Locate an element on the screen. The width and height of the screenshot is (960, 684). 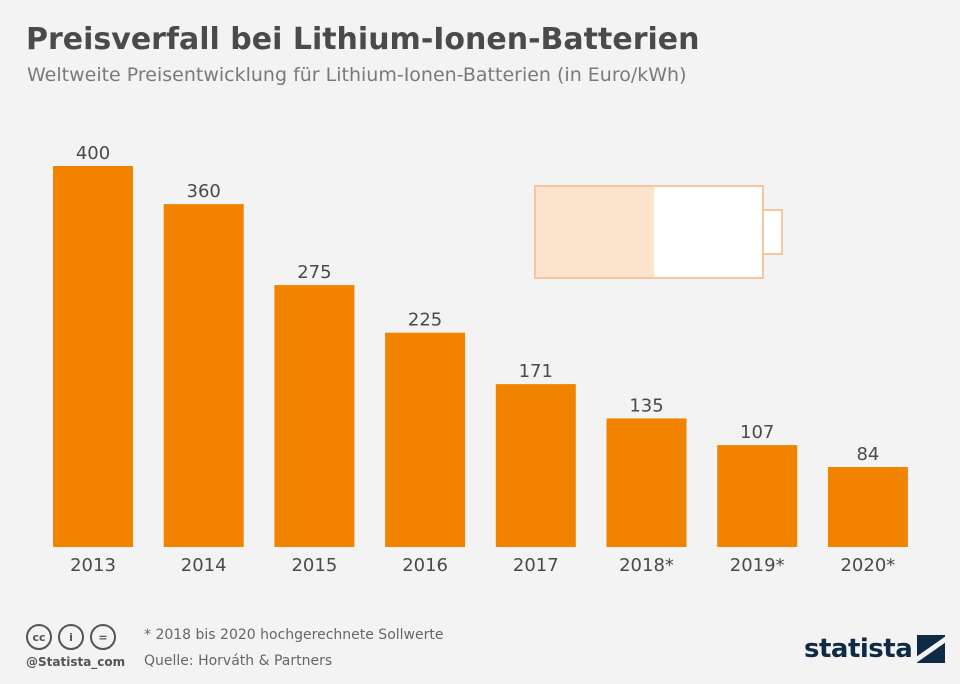
bar-2013 is located at coordinates (93, 356).